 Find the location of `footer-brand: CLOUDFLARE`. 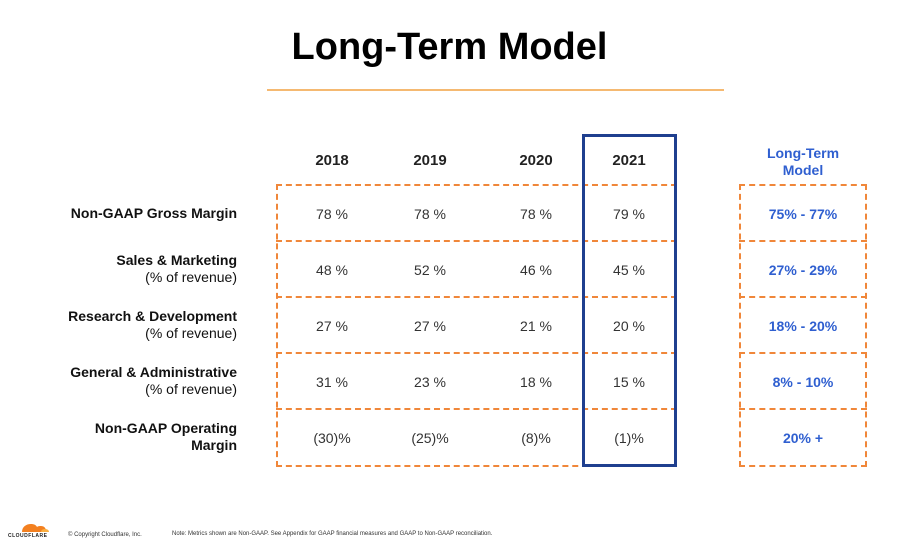

footer-brand: CLOUDFLARE is located at coordinates (28, 536).